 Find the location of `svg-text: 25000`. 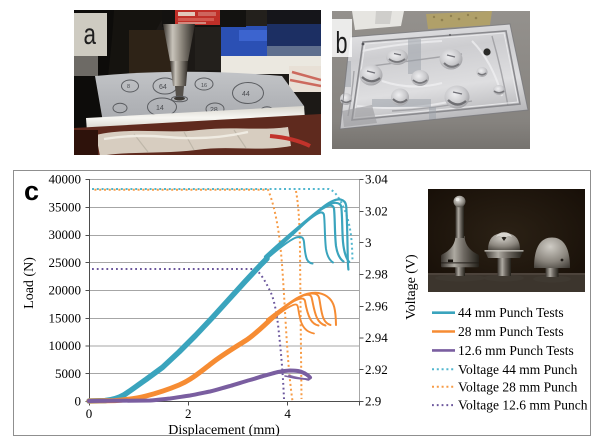

svg-text: 25000 is located at coordinates (65, 262).